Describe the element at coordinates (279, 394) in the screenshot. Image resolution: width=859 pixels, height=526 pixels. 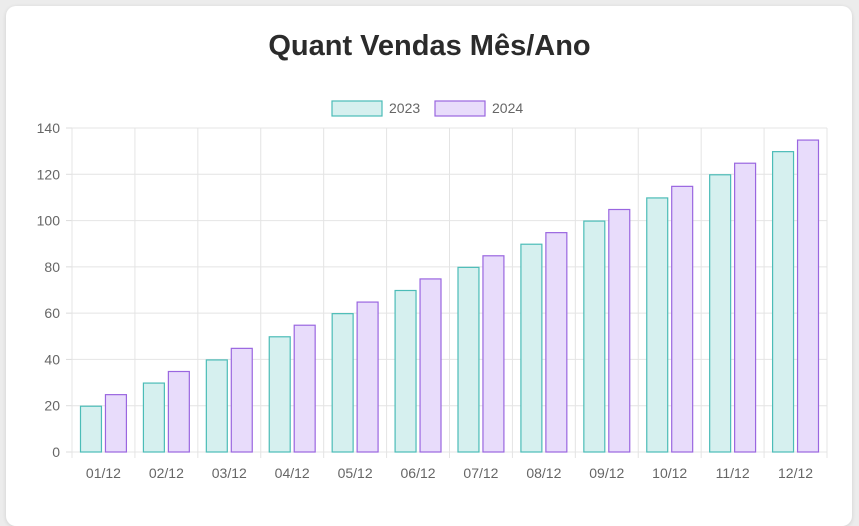
I see `bar-2023-04/12` at that location.